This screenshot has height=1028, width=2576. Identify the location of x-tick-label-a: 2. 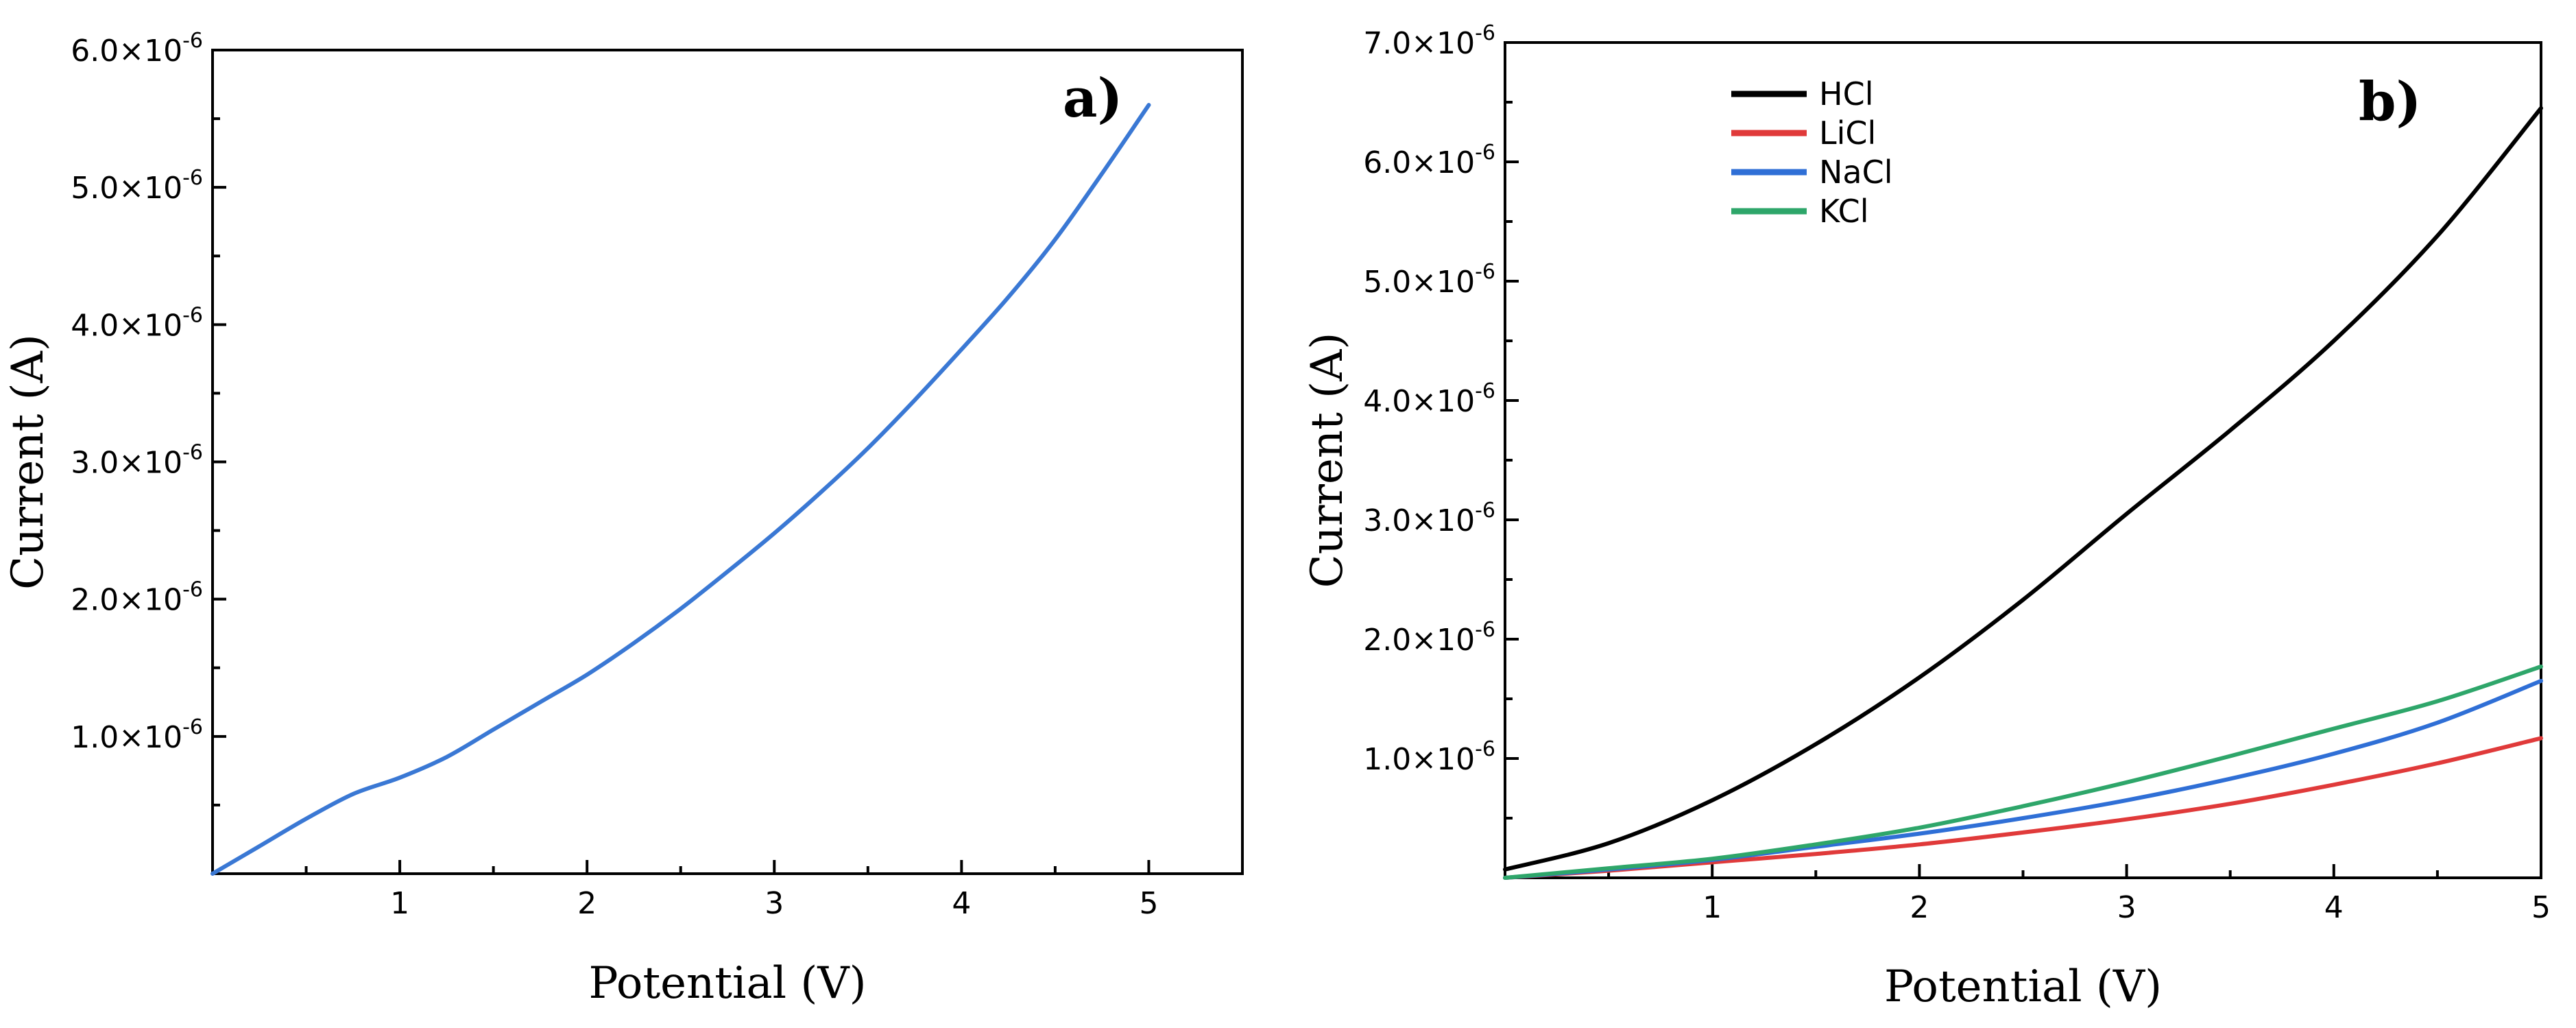
(587, 903).